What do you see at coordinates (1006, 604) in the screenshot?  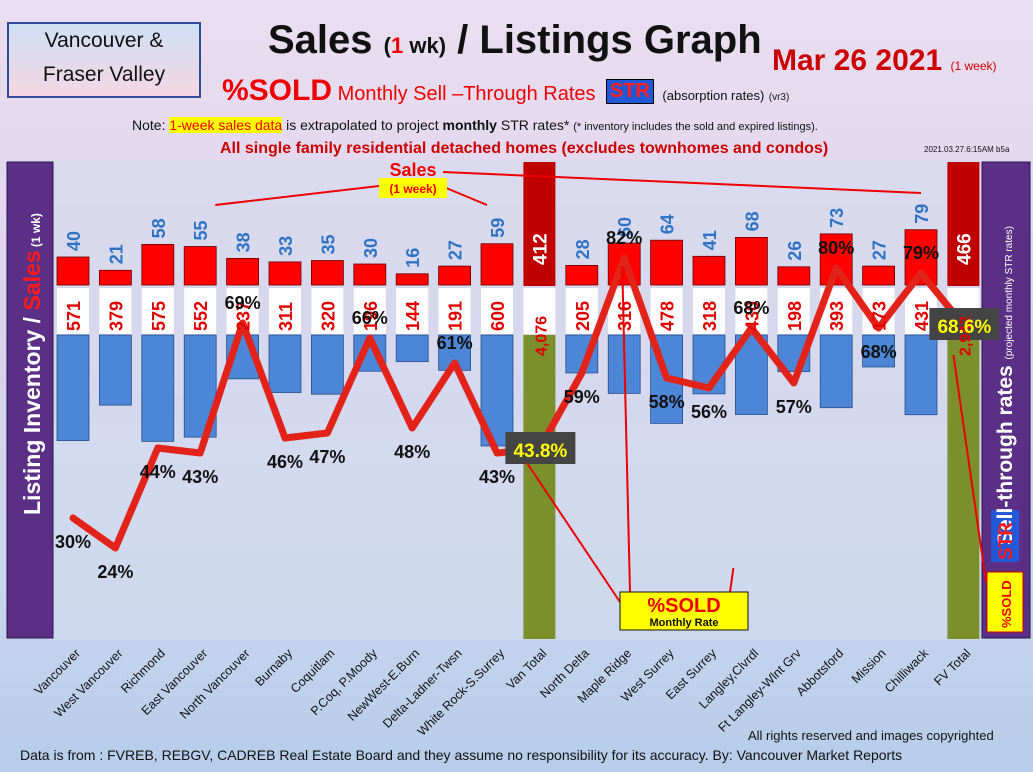 I see `right-sold-text: %SOLD` at bounding box center [1006, 604].